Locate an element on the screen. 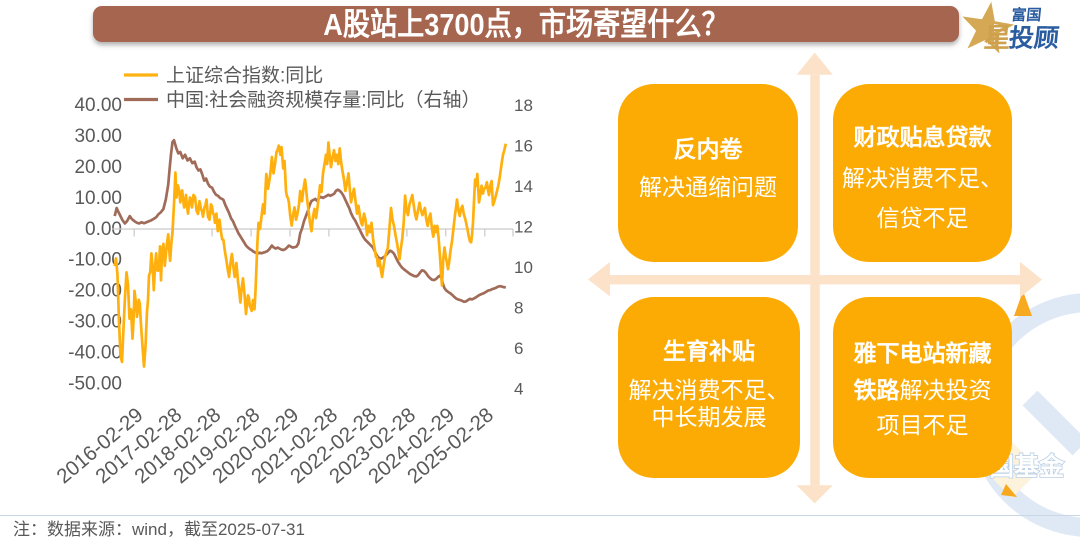 The height and width of the screenshot is (541, 1080). svg-text: 富国 is located at coordinates (1026, 15).